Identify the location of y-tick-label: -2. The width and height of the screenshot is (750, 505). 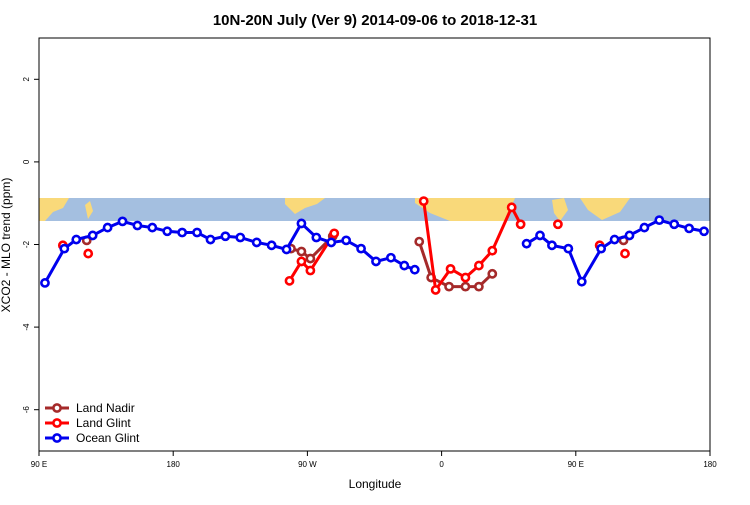
(26, 244).